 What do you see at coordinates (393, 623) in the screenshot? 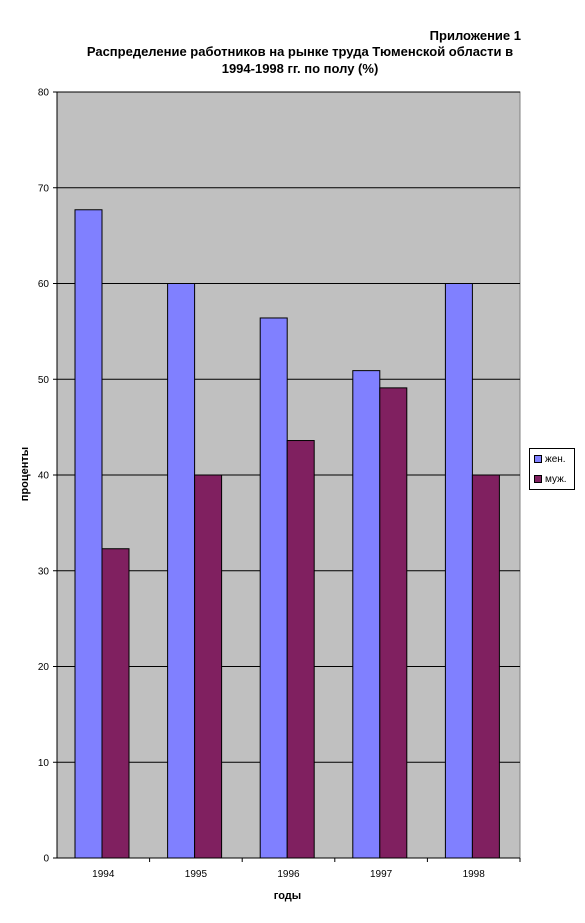
I see `bar-men-1997` at bounding box center [393, 623].